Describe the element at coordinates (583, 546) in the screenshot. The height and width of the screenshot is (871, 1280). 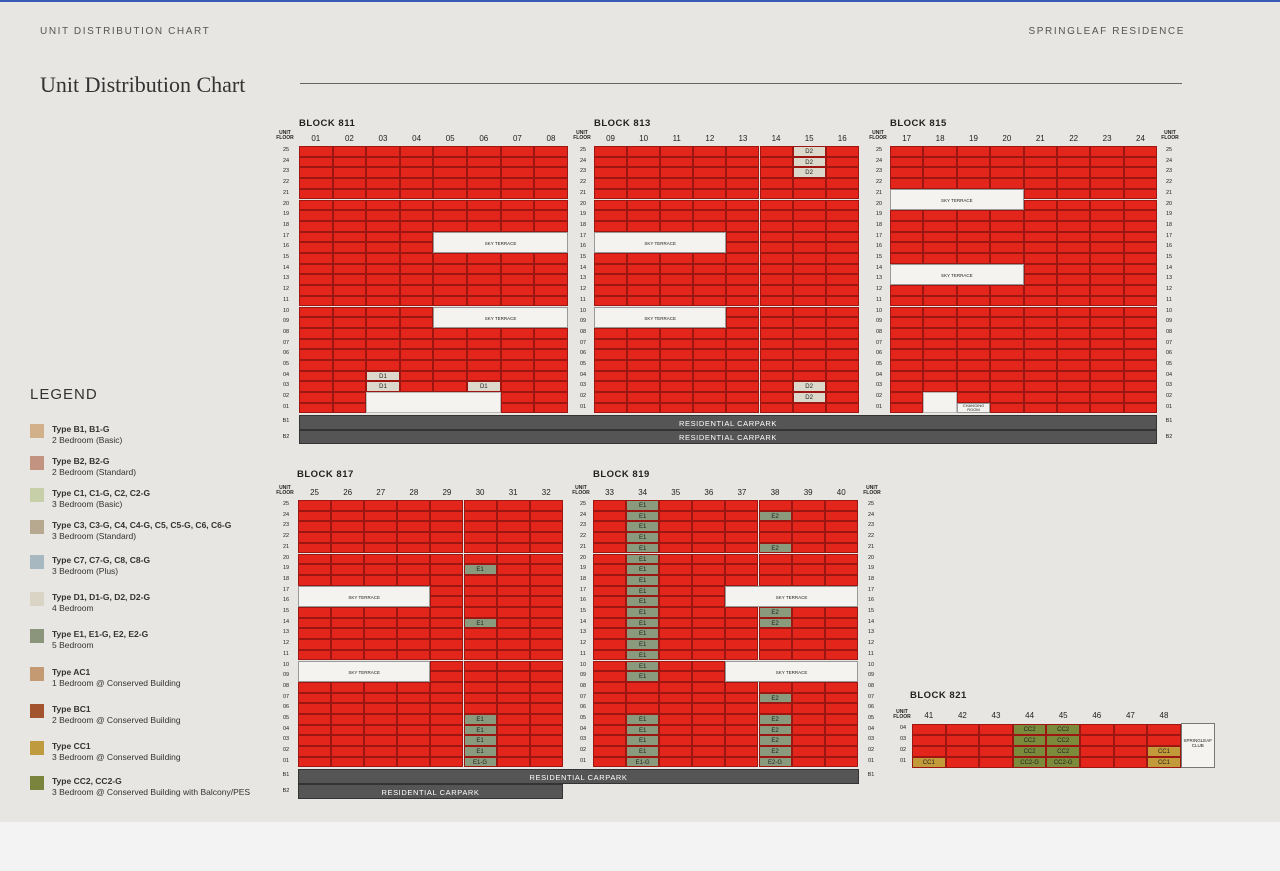
I see `floor-label: 21` at that location.